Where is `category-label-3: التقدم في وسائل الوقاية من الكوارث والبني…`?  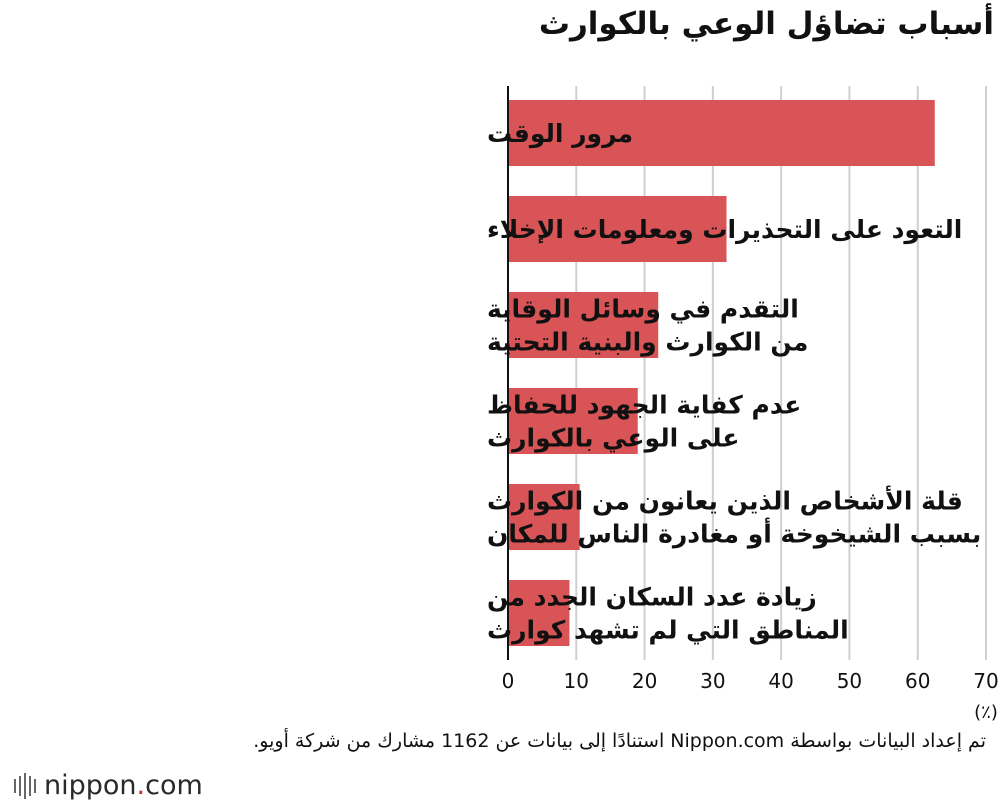 category-label-3: التقدم في وسائل الوقاية من الكوارث والبني… is located at coordinates (647, 326).